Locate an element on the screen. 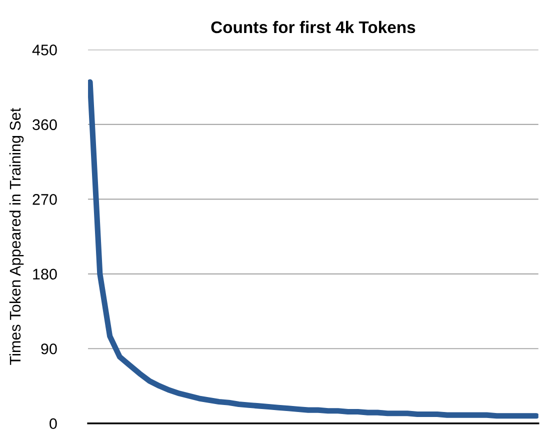  y-tick-label: 360 is located at coordinates (44, 124).